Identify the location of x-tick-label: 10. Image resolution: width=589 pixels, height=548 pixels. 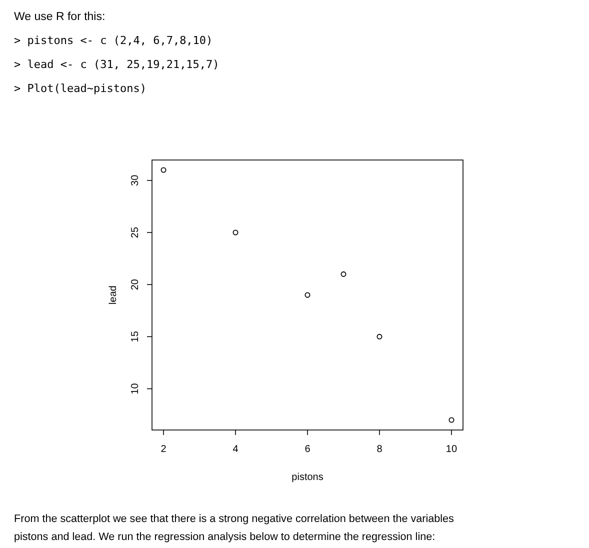
(452, 449).